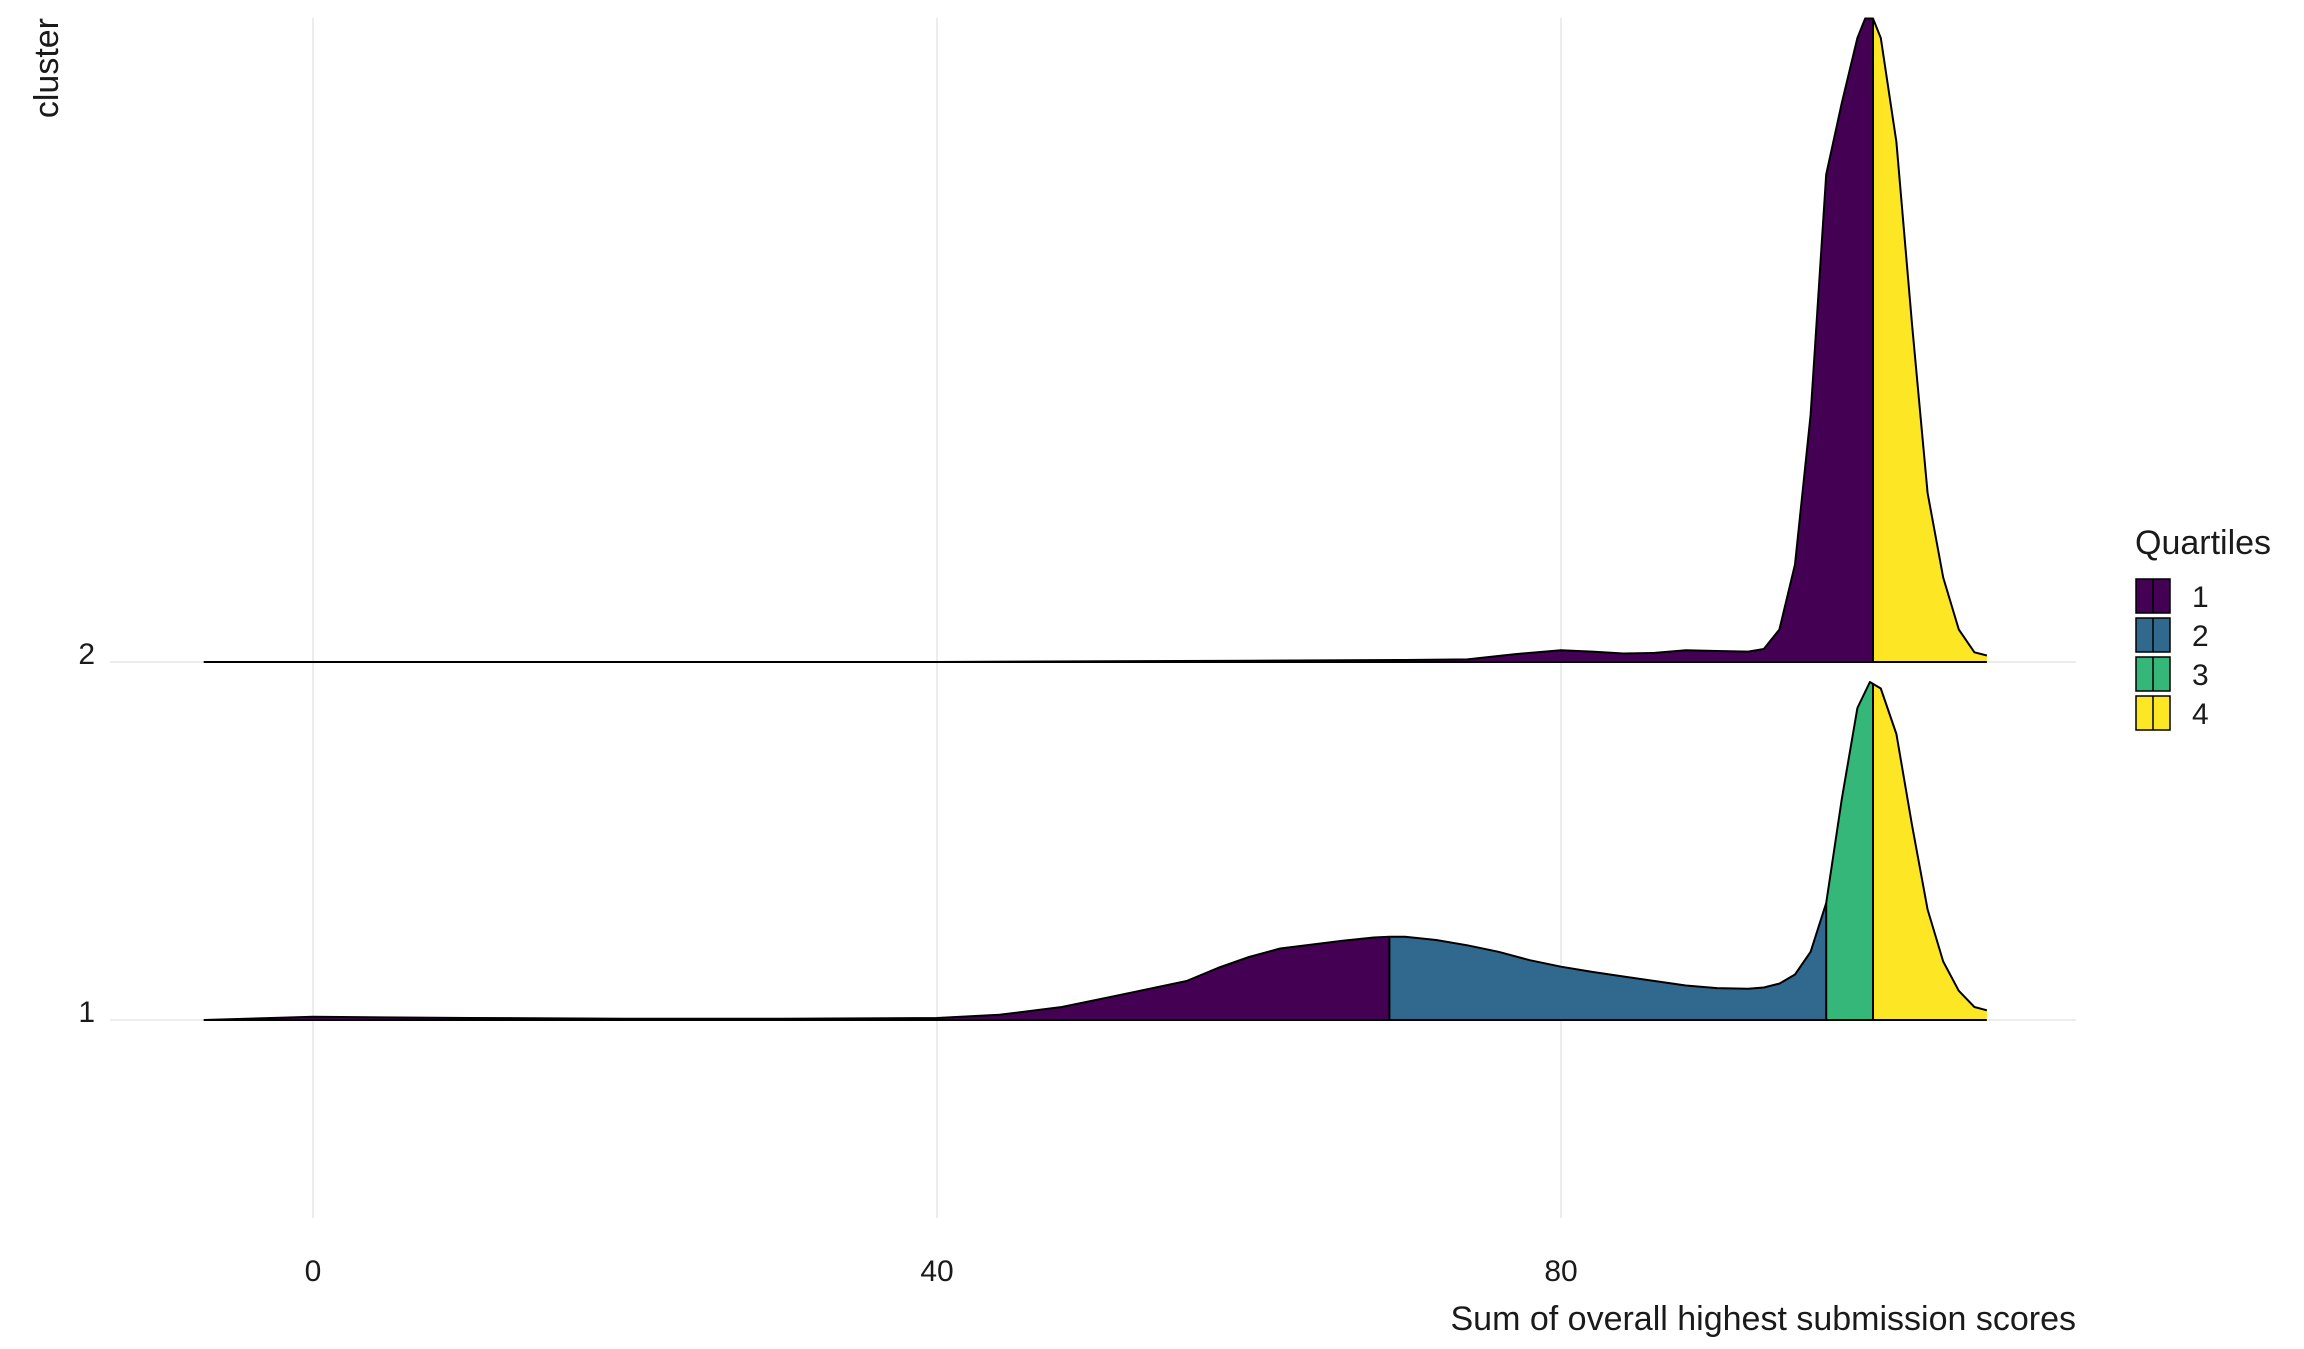  What do you see at coordinates (2200, 597) in the screenshot?
I see `legend-label-1: 1` at bounding box center [2200, 597].